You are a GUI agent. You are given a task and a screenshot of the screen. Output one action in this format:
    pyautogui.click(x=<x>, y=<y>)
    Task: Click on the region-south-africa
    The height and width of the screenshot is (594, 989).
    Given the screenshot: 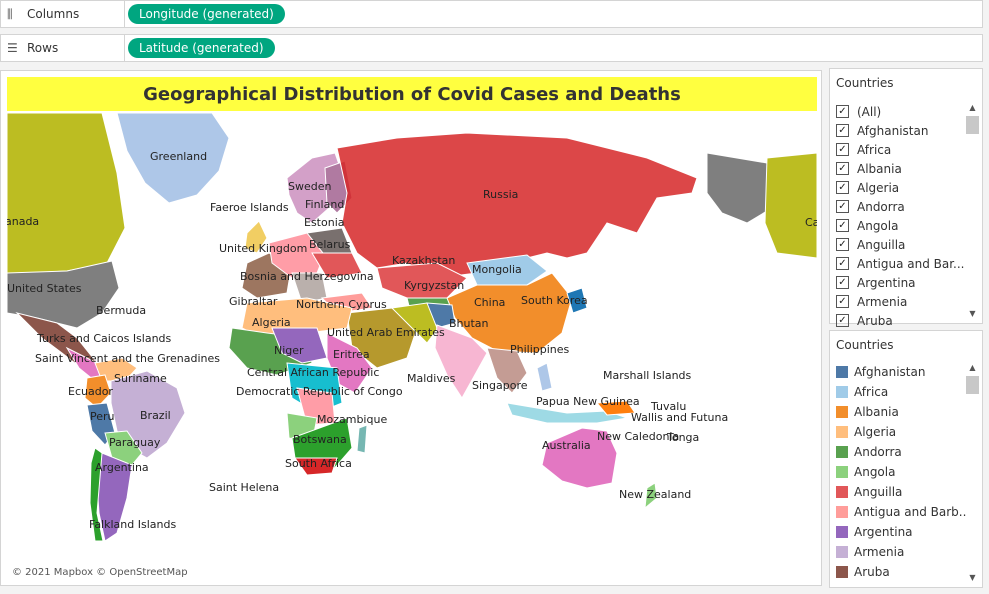 What is the action you would take?
    pyautogui.click(x=316, y=466)
    